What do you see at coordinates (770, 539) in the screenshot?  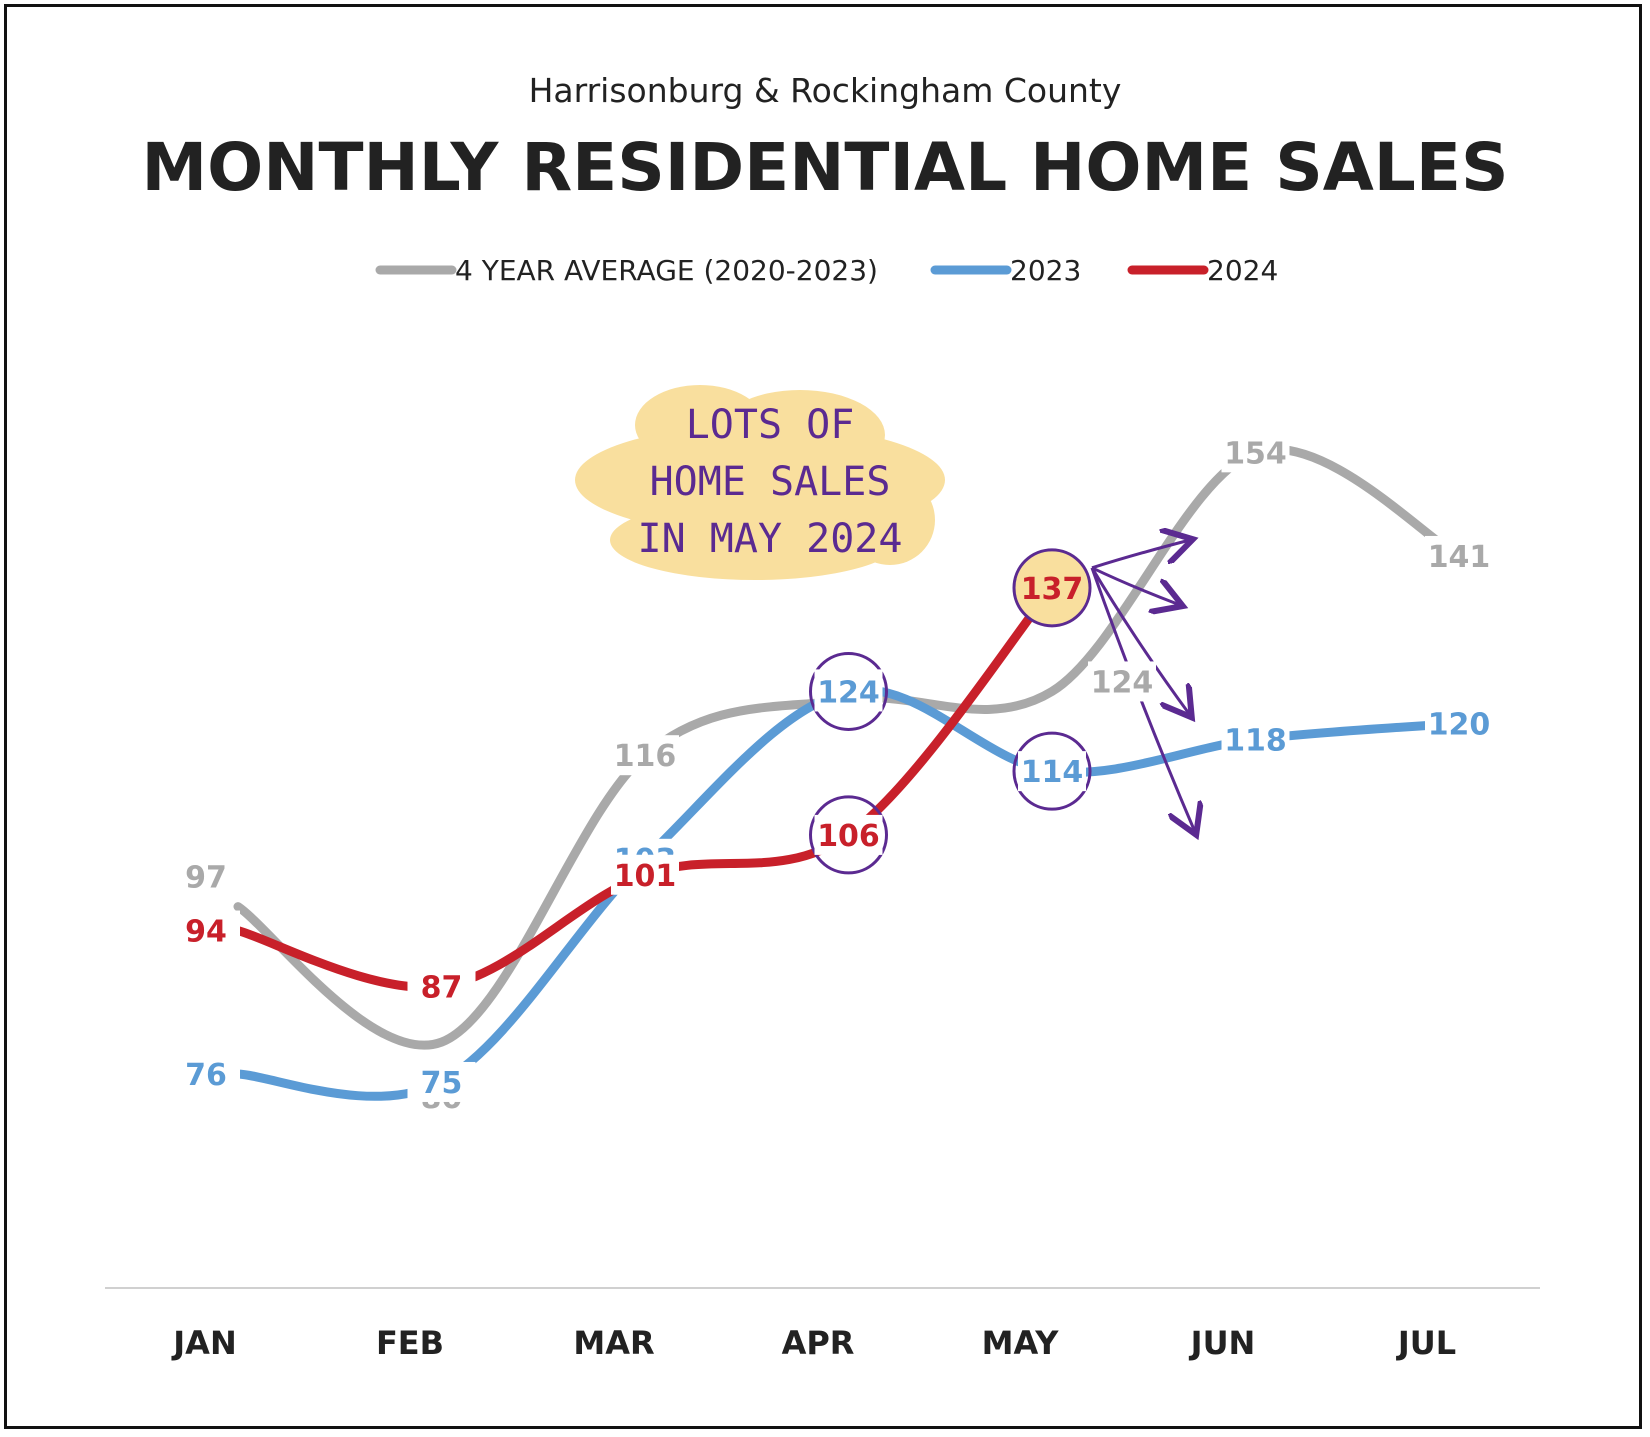 I see `annotation-line-3: IN MAY 2024` at bounding box center [770, 539].